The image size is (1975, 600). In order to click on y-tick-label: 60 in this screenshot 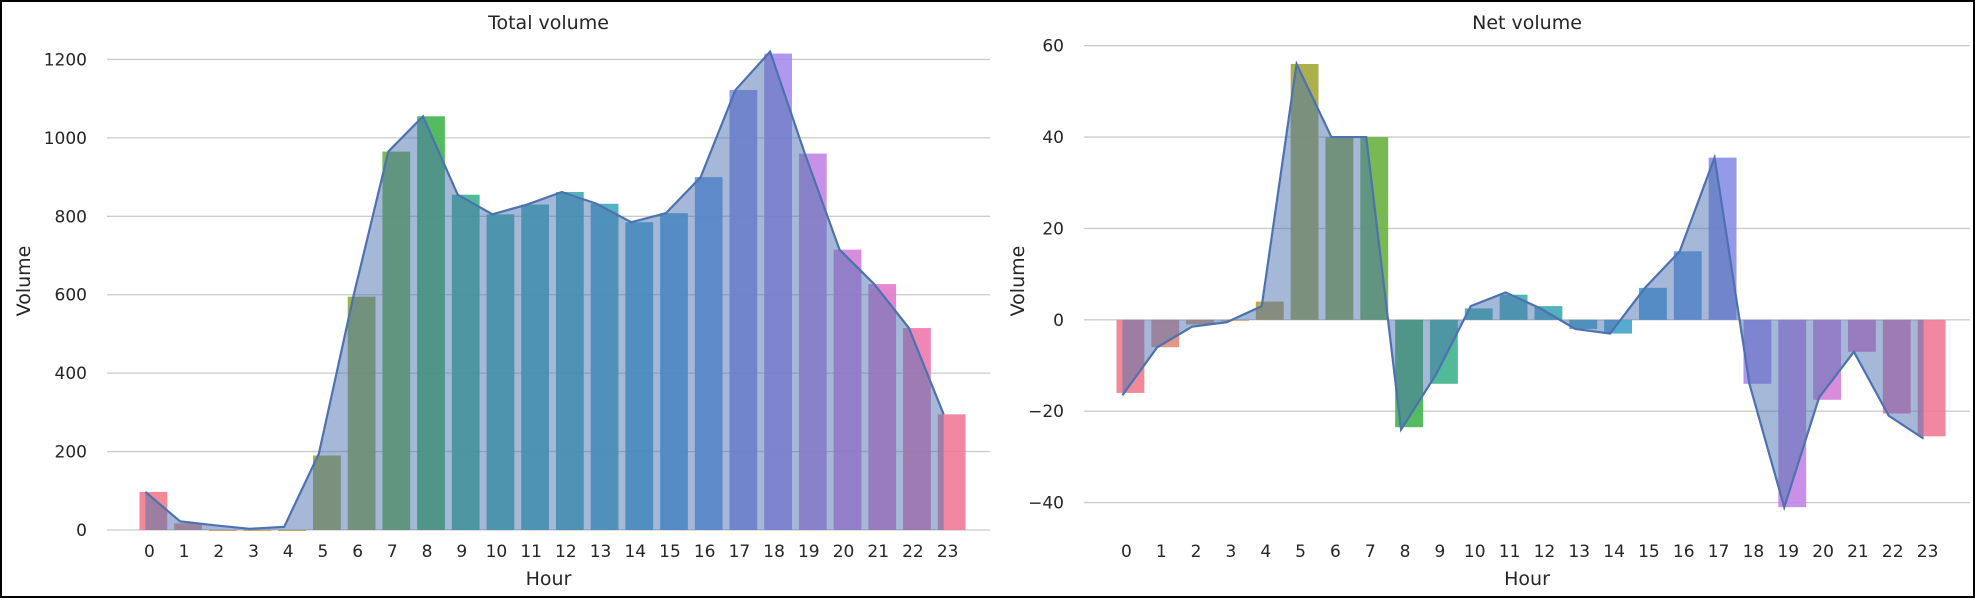, I will do `click(1053, 47)`.